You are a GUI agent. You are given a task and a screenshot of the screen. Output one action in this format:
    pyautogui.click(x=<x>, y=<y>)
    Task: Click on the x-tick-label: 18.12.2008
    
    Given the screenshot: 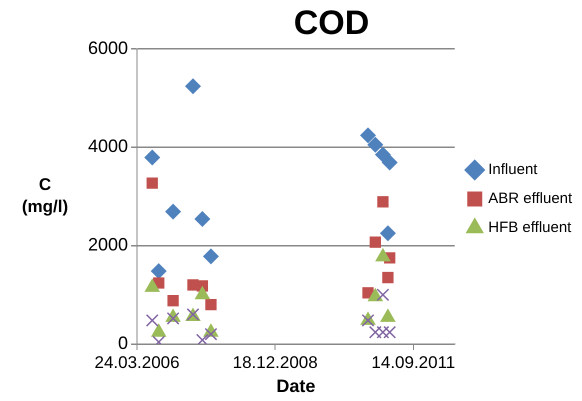 What is the action you would take?
    pyautogui.click(x=275, y=362)
    